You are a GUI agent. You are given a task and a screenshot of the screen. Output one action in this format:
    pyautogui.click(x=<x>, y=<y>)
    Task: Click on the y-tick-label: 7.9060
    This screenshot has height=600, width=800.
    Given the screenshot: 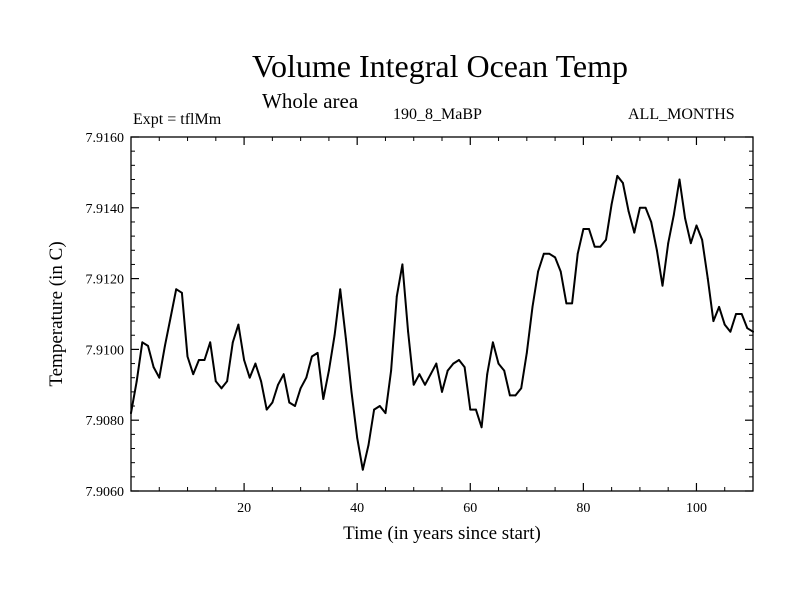 What is the action you would take?
    pyautogui.click(x=105, y=492)
    